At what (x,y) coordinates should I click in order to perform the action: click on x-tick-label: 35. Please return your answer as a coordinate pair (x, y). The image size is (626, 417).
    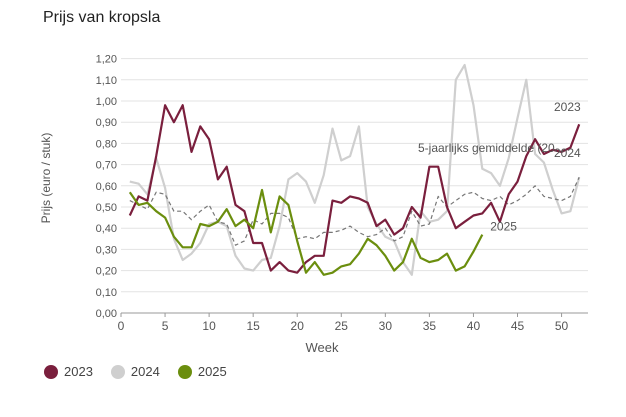
    Looking at the image, I should click on (430, 326).